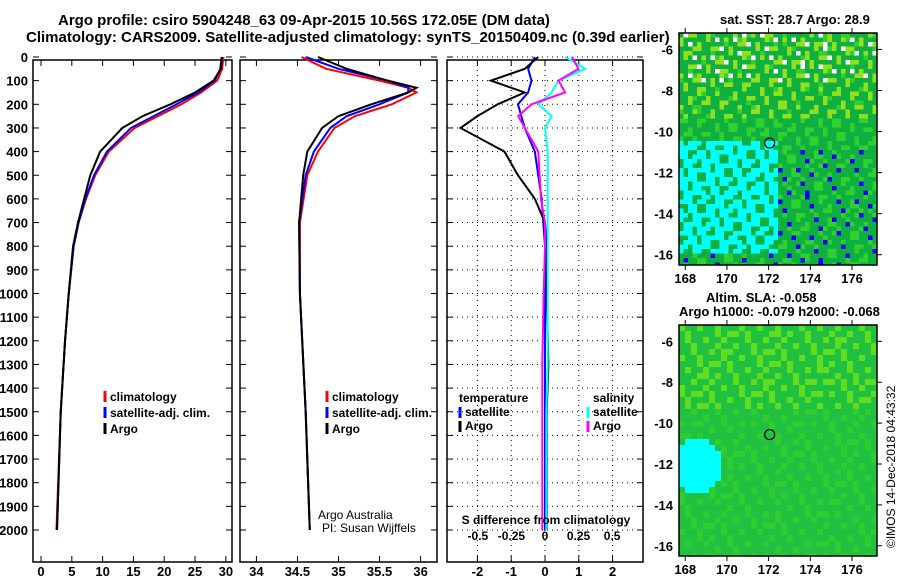 The image size is (900, 580). Describe the element at coordinates (14, 364) in the screenshot. I see `y-tick-label: 1300` at that location.